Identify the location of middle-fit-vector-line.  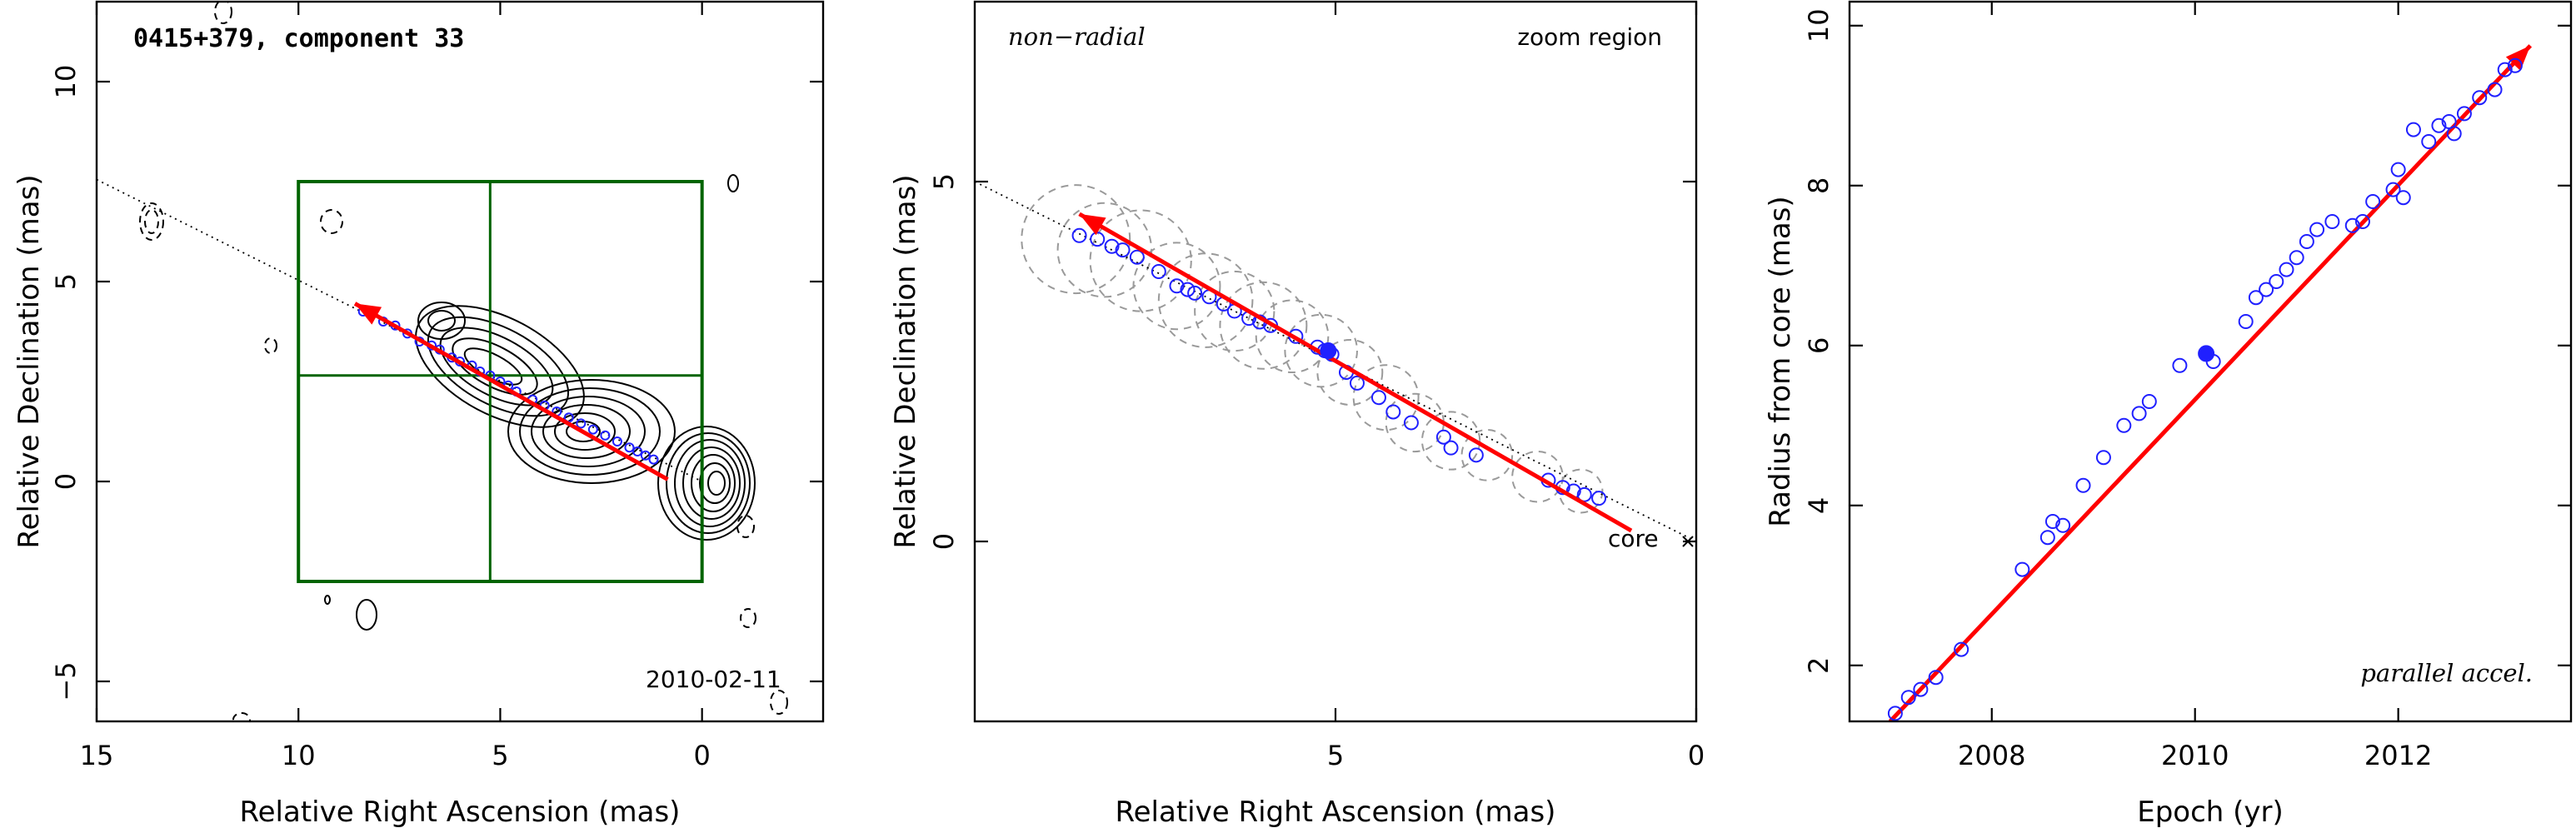
(1355, 372).